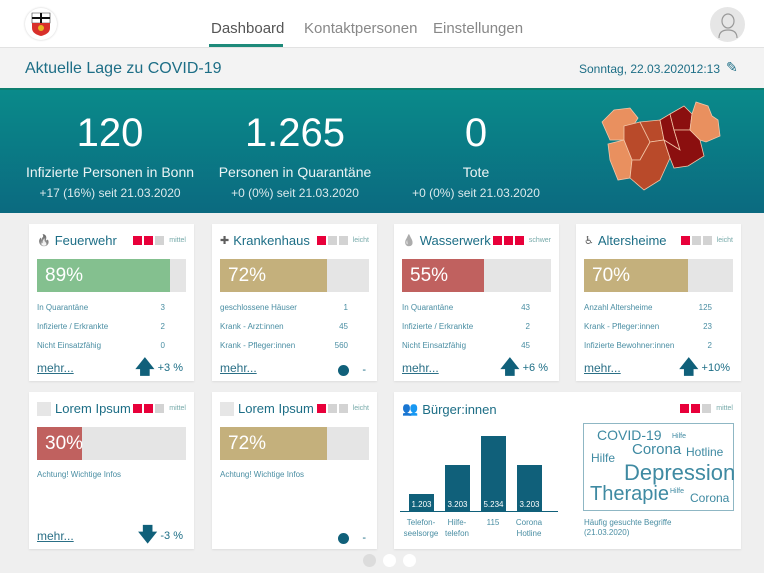 The image size is (764, 573). Describe the element at coordinates (476, 172) in the screenshot. I see `kpi-label: Tote` at that location.